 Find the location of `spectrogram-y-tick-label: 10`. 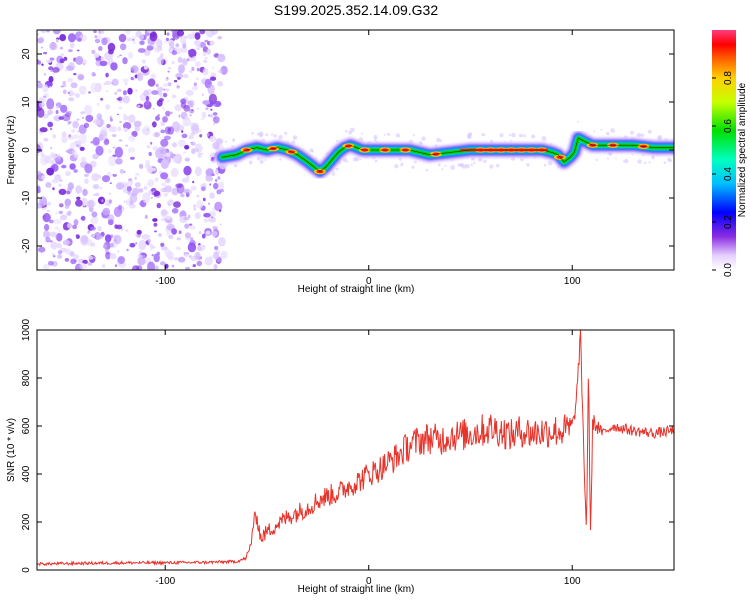

spectrogram-y-tick-label: 10 is located at coordinates (26, 102).